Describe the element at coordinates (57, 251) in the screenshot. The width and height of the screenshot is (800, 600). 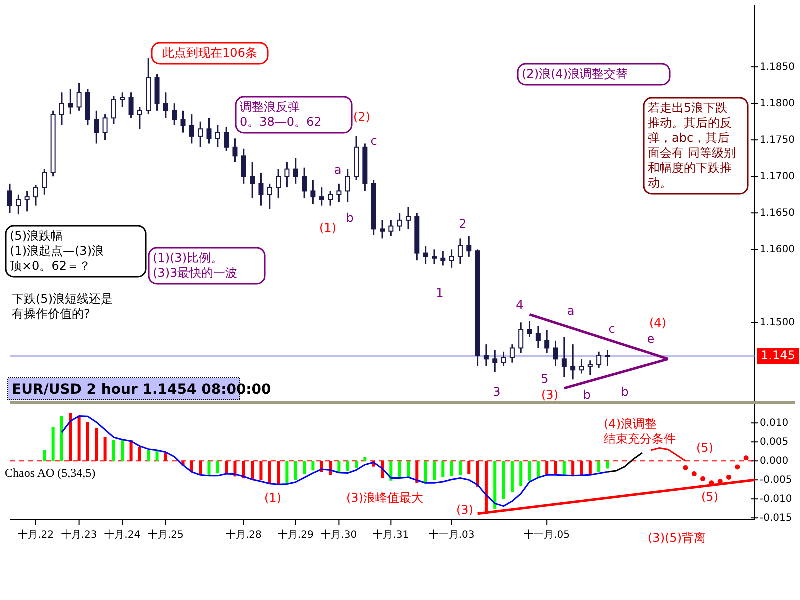
I see `annotation: (5)浪跌幅(1)浪起点—(3)浪顶×0。62＝？` at that location.